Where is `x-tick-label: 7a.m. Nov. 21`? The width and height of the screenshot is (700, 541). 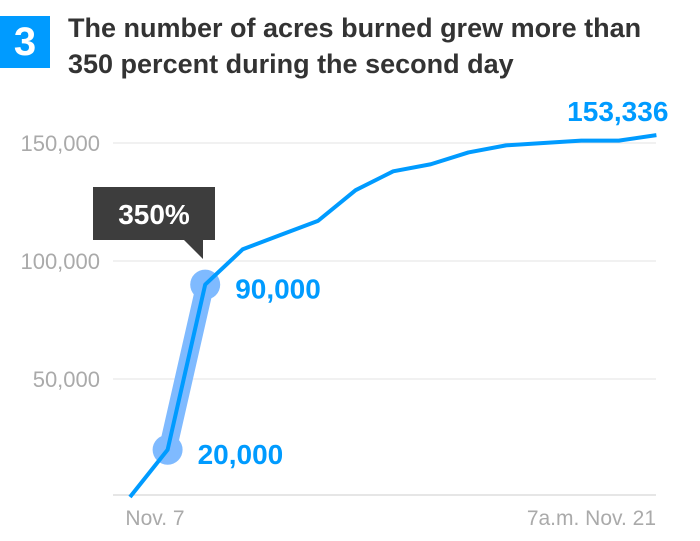
x-tick-label: 7a.m. Nov. 21 is located at coordinates (591, 518).